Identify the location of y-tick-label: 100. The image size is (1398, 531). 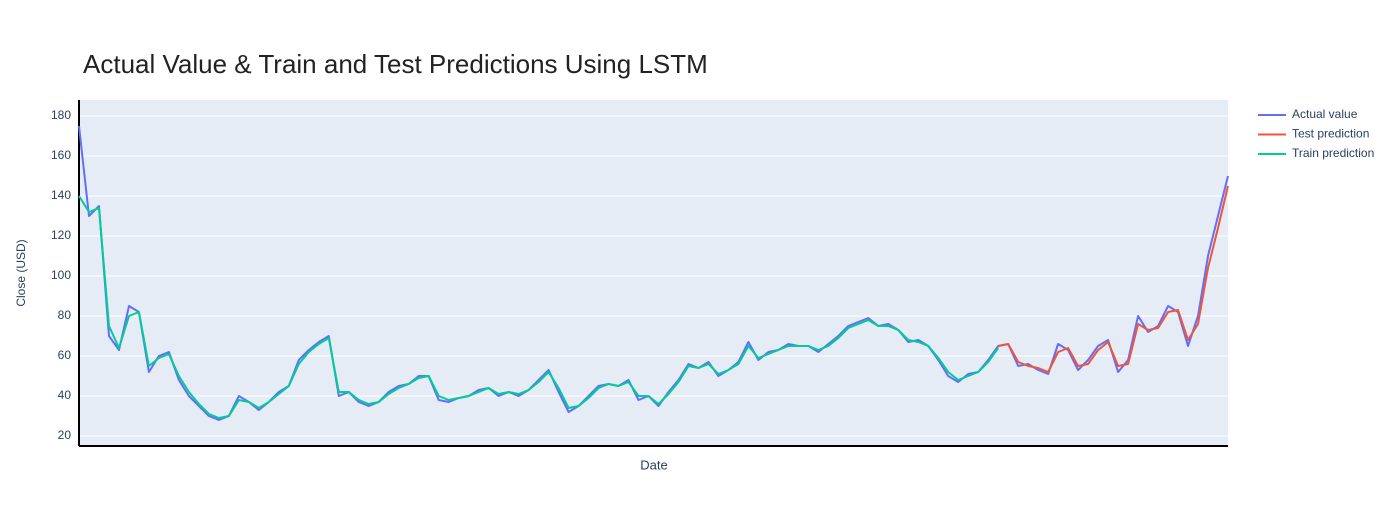
(61, 275).